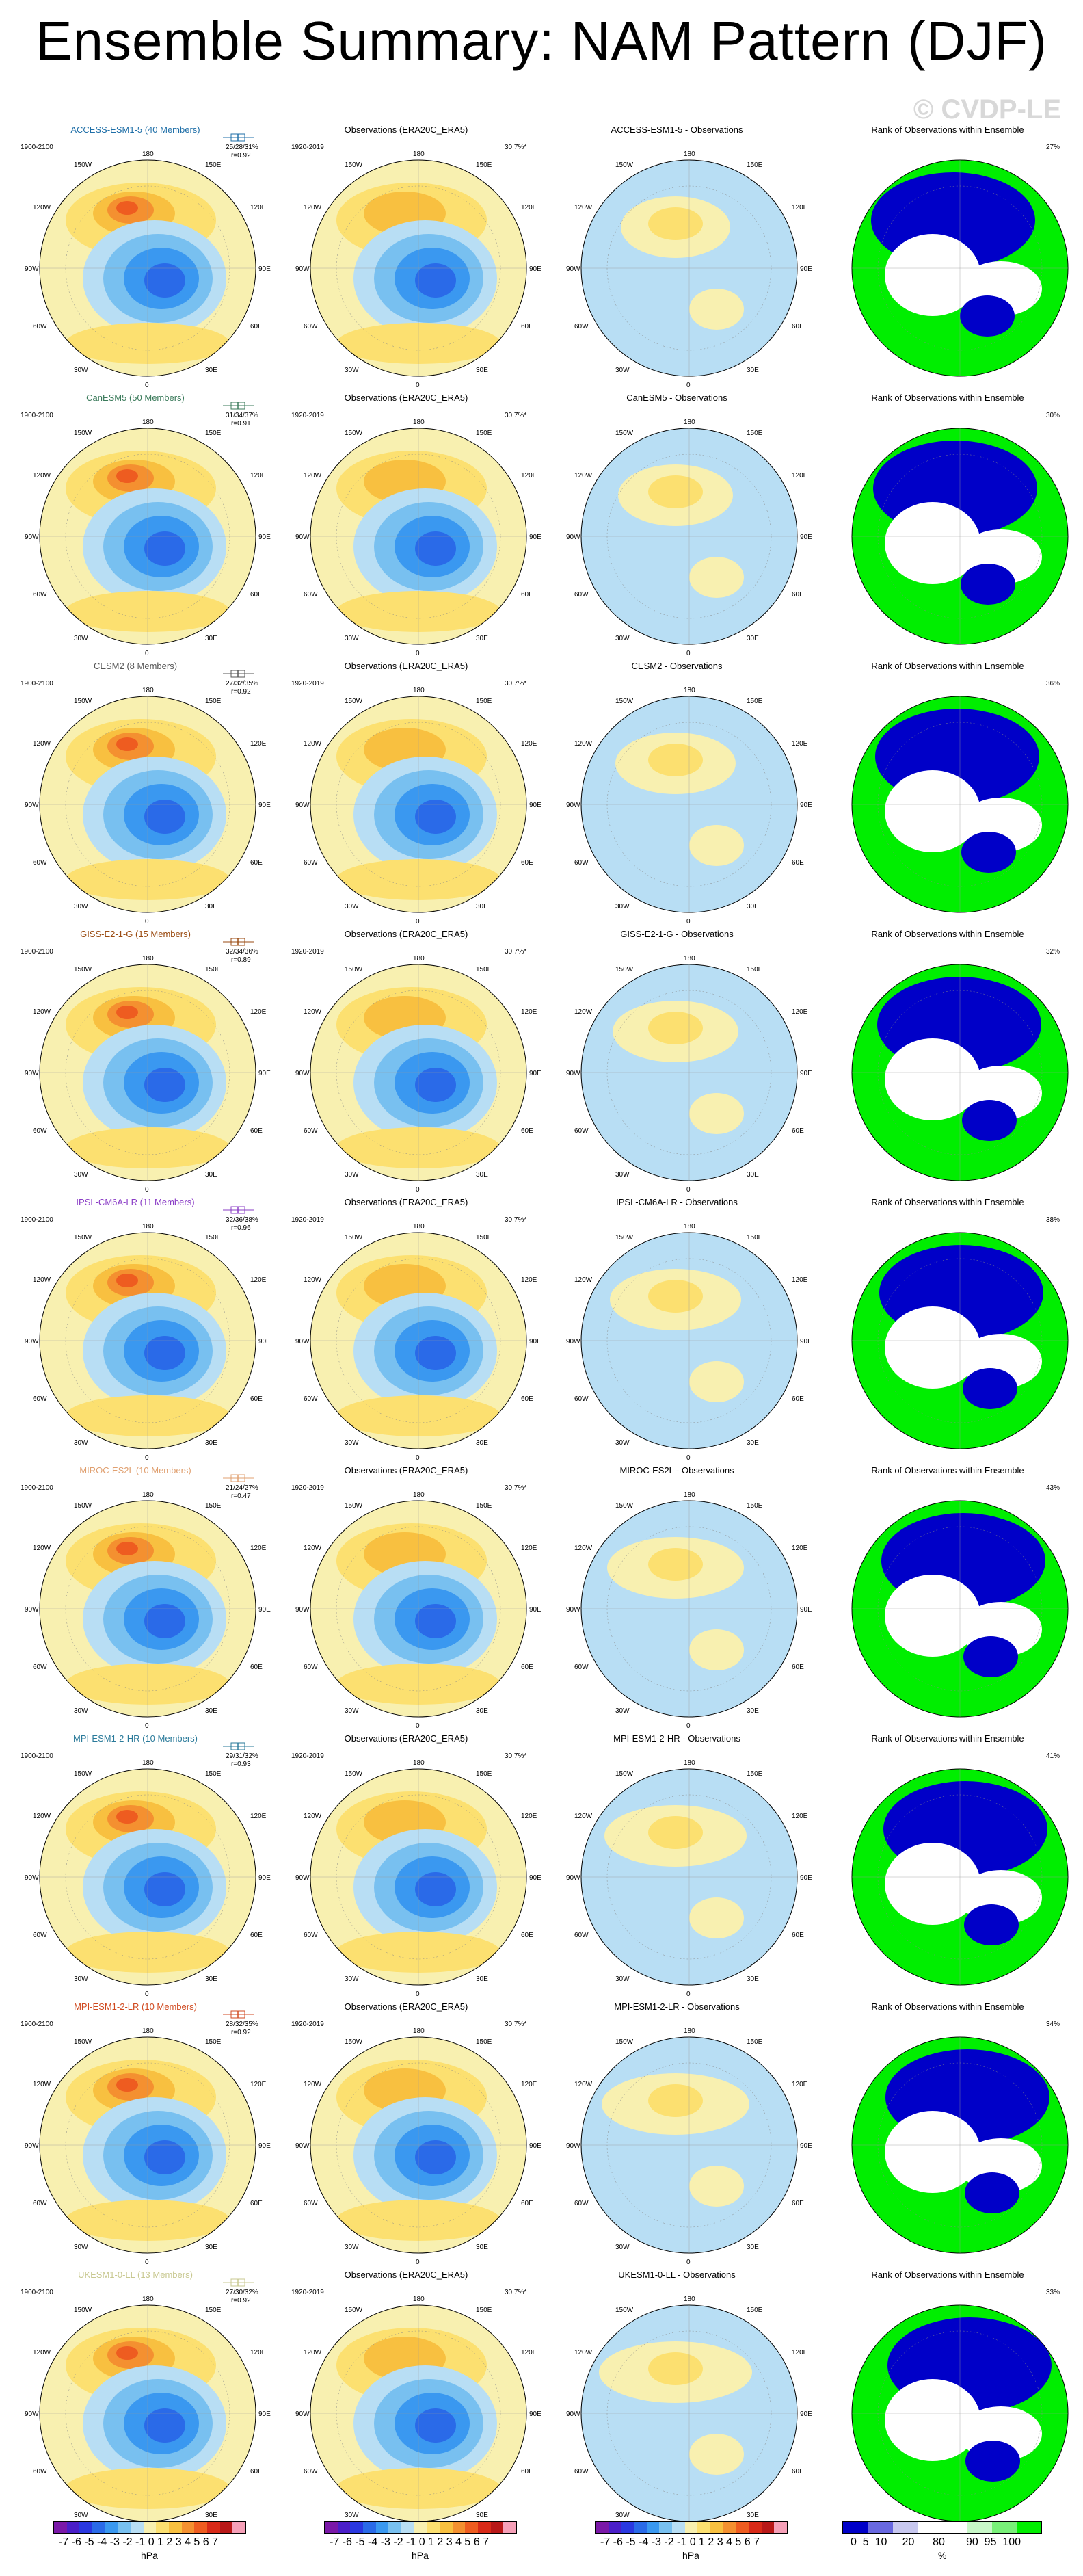 This screenshot has height=2576, width=1083. What do you see at coordinates (418, 2145) in the screenshot?
I see `obs-map-r7` at bounding box center [418, 2145].